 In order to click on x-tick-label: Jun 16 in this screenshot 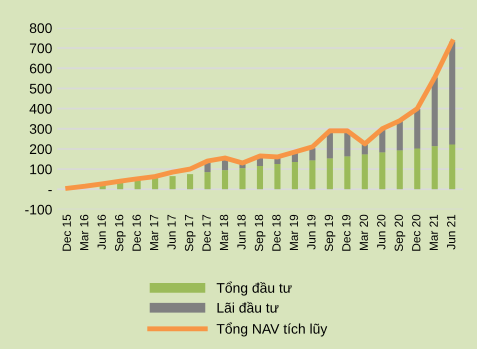, I will do `click(101, 232)`.